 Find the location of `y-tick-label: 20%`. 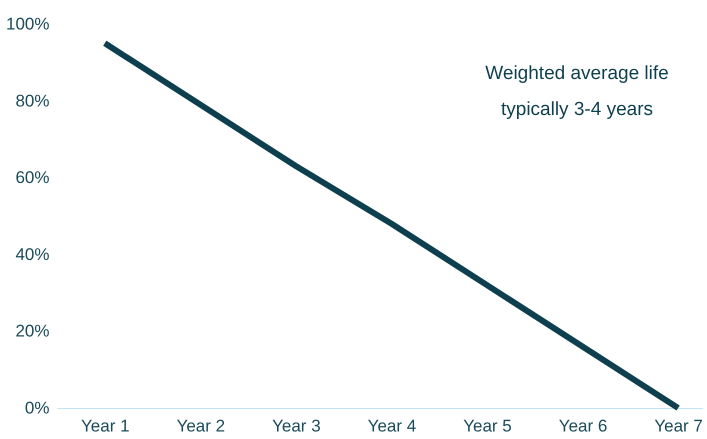

y-tick-label: 20% is located at coordinates (32, 331).